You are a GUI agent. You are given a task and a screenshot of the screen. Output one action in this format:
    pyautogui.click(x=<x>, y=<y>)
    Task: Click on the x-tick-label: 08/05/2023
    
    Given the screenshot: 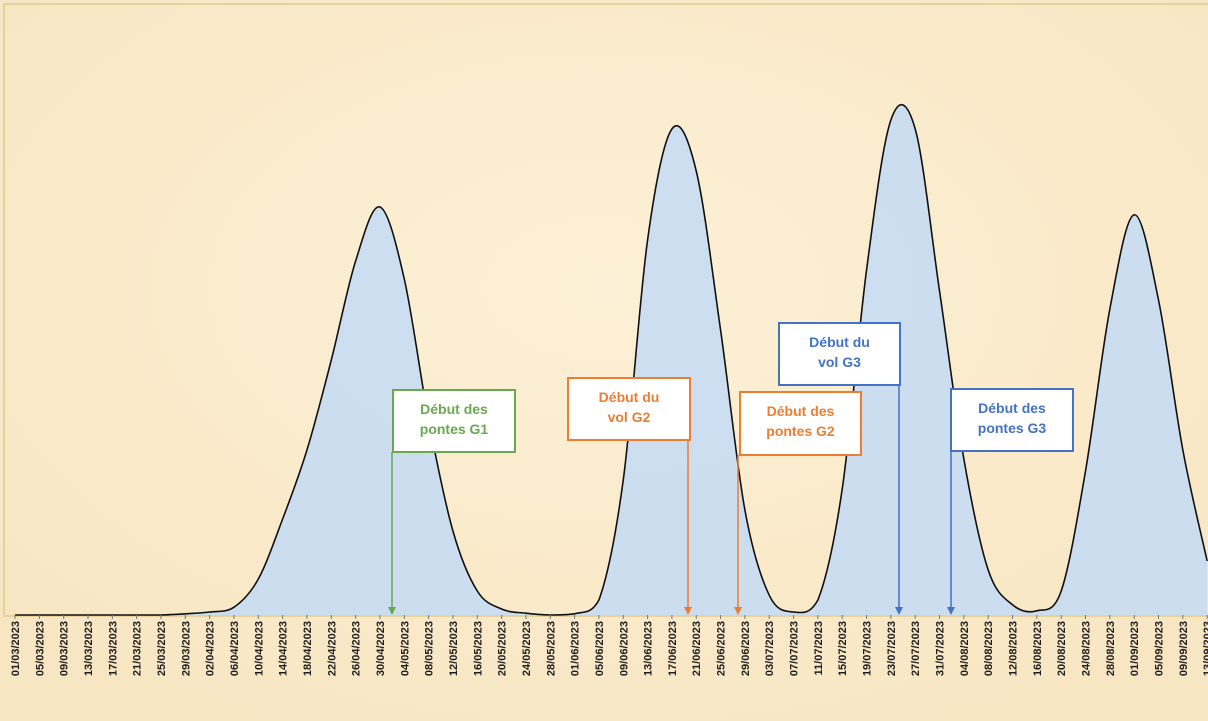 What is the action you would take?
    pyautogui.click(x=430, y=648)
    